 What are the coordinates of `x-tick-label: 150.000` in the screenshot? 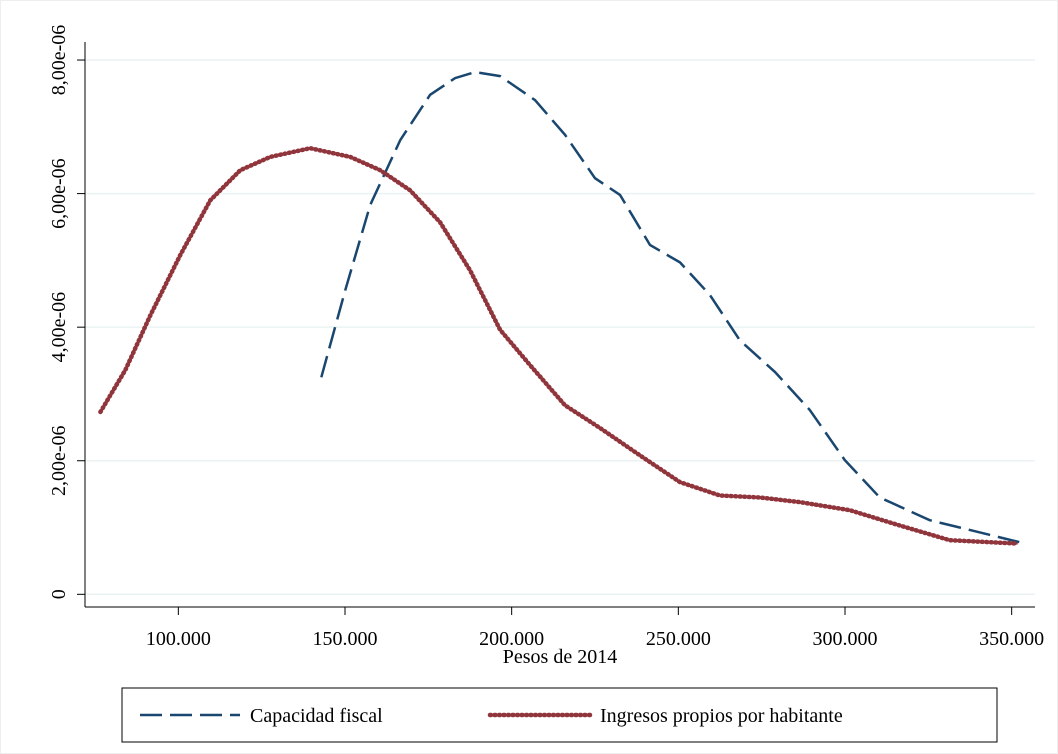 It's located at (345, 639).